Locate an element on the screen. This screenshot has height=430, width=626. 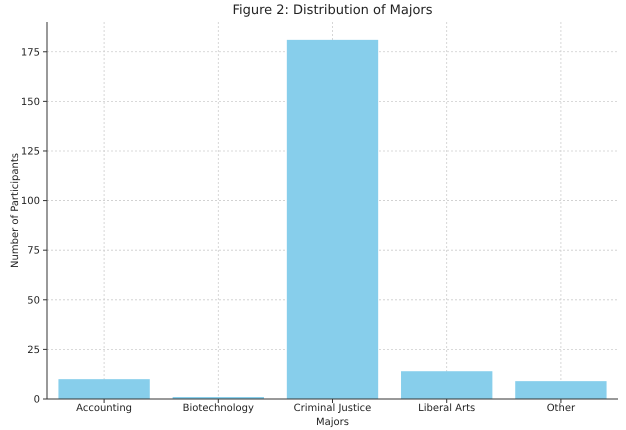
y-tick-label: 50 is located at coordinates (33, 300).